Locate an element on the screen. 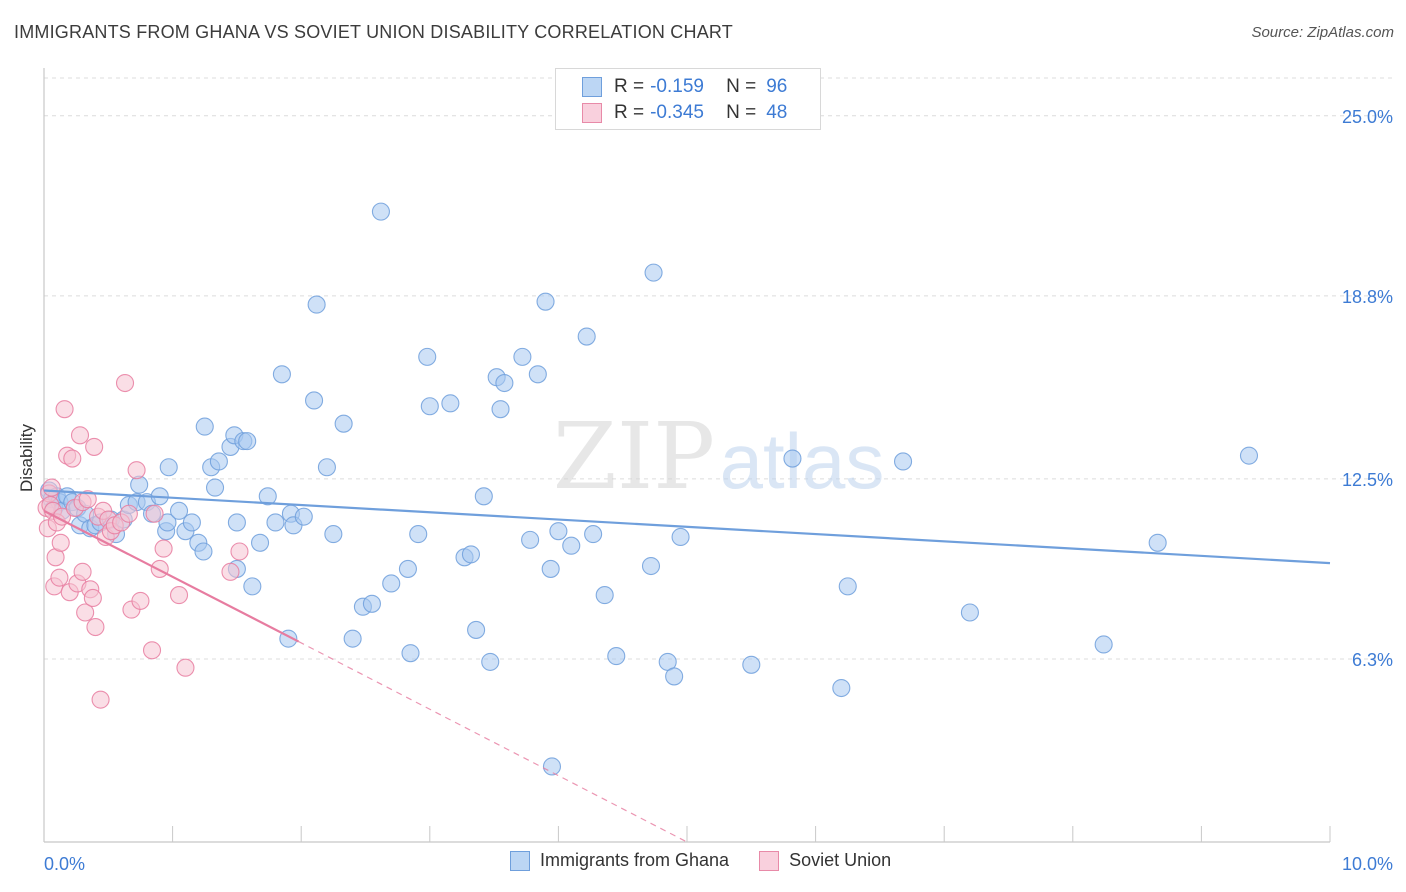 Image resolution: width=1406 pixels, height=892 pixels. stats-row-soviet: R = -0.345 N = 48 is located at coordinates (684, 113).